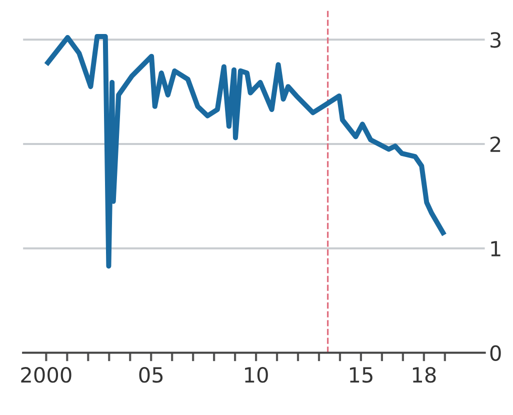 This screenshot has width=513, height=415. I want to click on y-tick-label: 0, so click(495, 353).